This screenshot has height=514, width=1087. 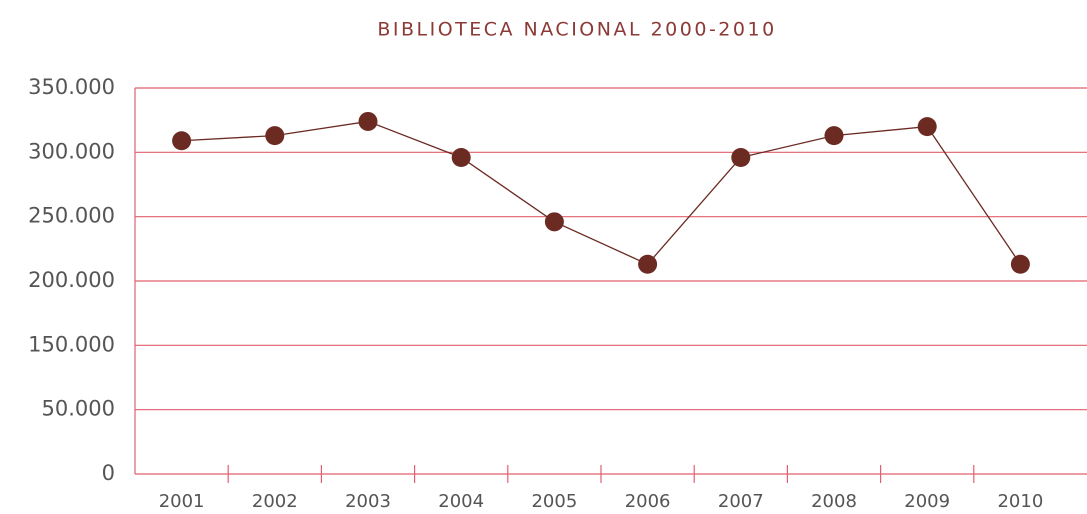 What do you see at coordinates (554, 501) in the screenshot?
I see `x-tick-label: 2005` at bounding box center [554, 501].